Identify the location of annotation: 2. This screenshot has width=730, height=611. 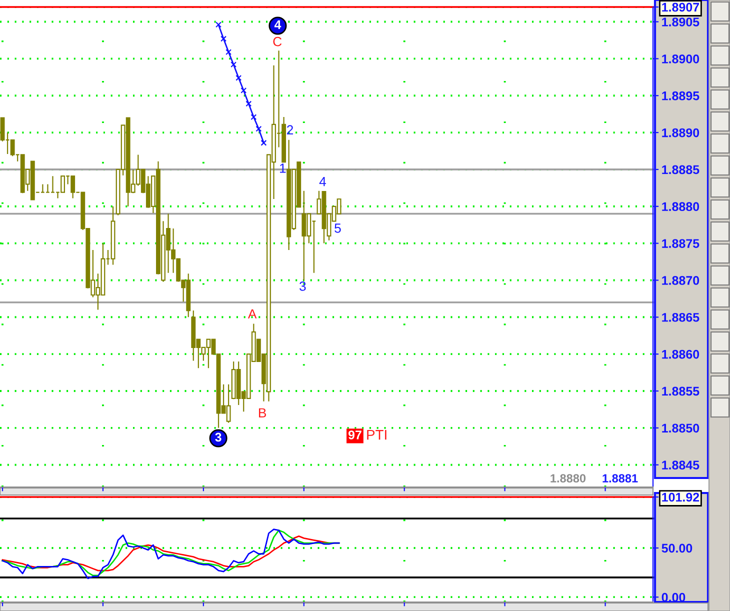
(290, 129).